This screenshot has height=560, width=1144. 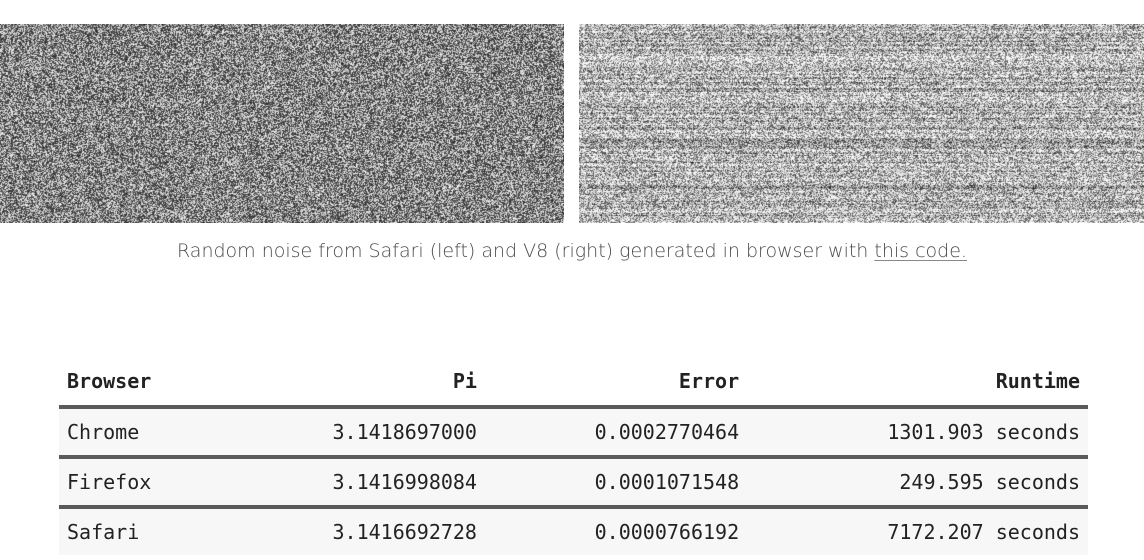 I want to click on this-code-link: this code., so click(x=920, y=251).